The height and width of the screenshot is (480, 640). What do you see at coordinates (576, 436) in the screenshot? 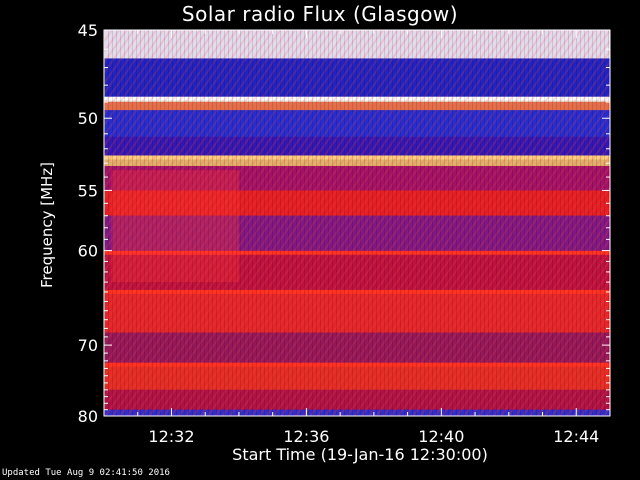
I see `x-tick-label: 12:44` at bounding box center [576, 436].